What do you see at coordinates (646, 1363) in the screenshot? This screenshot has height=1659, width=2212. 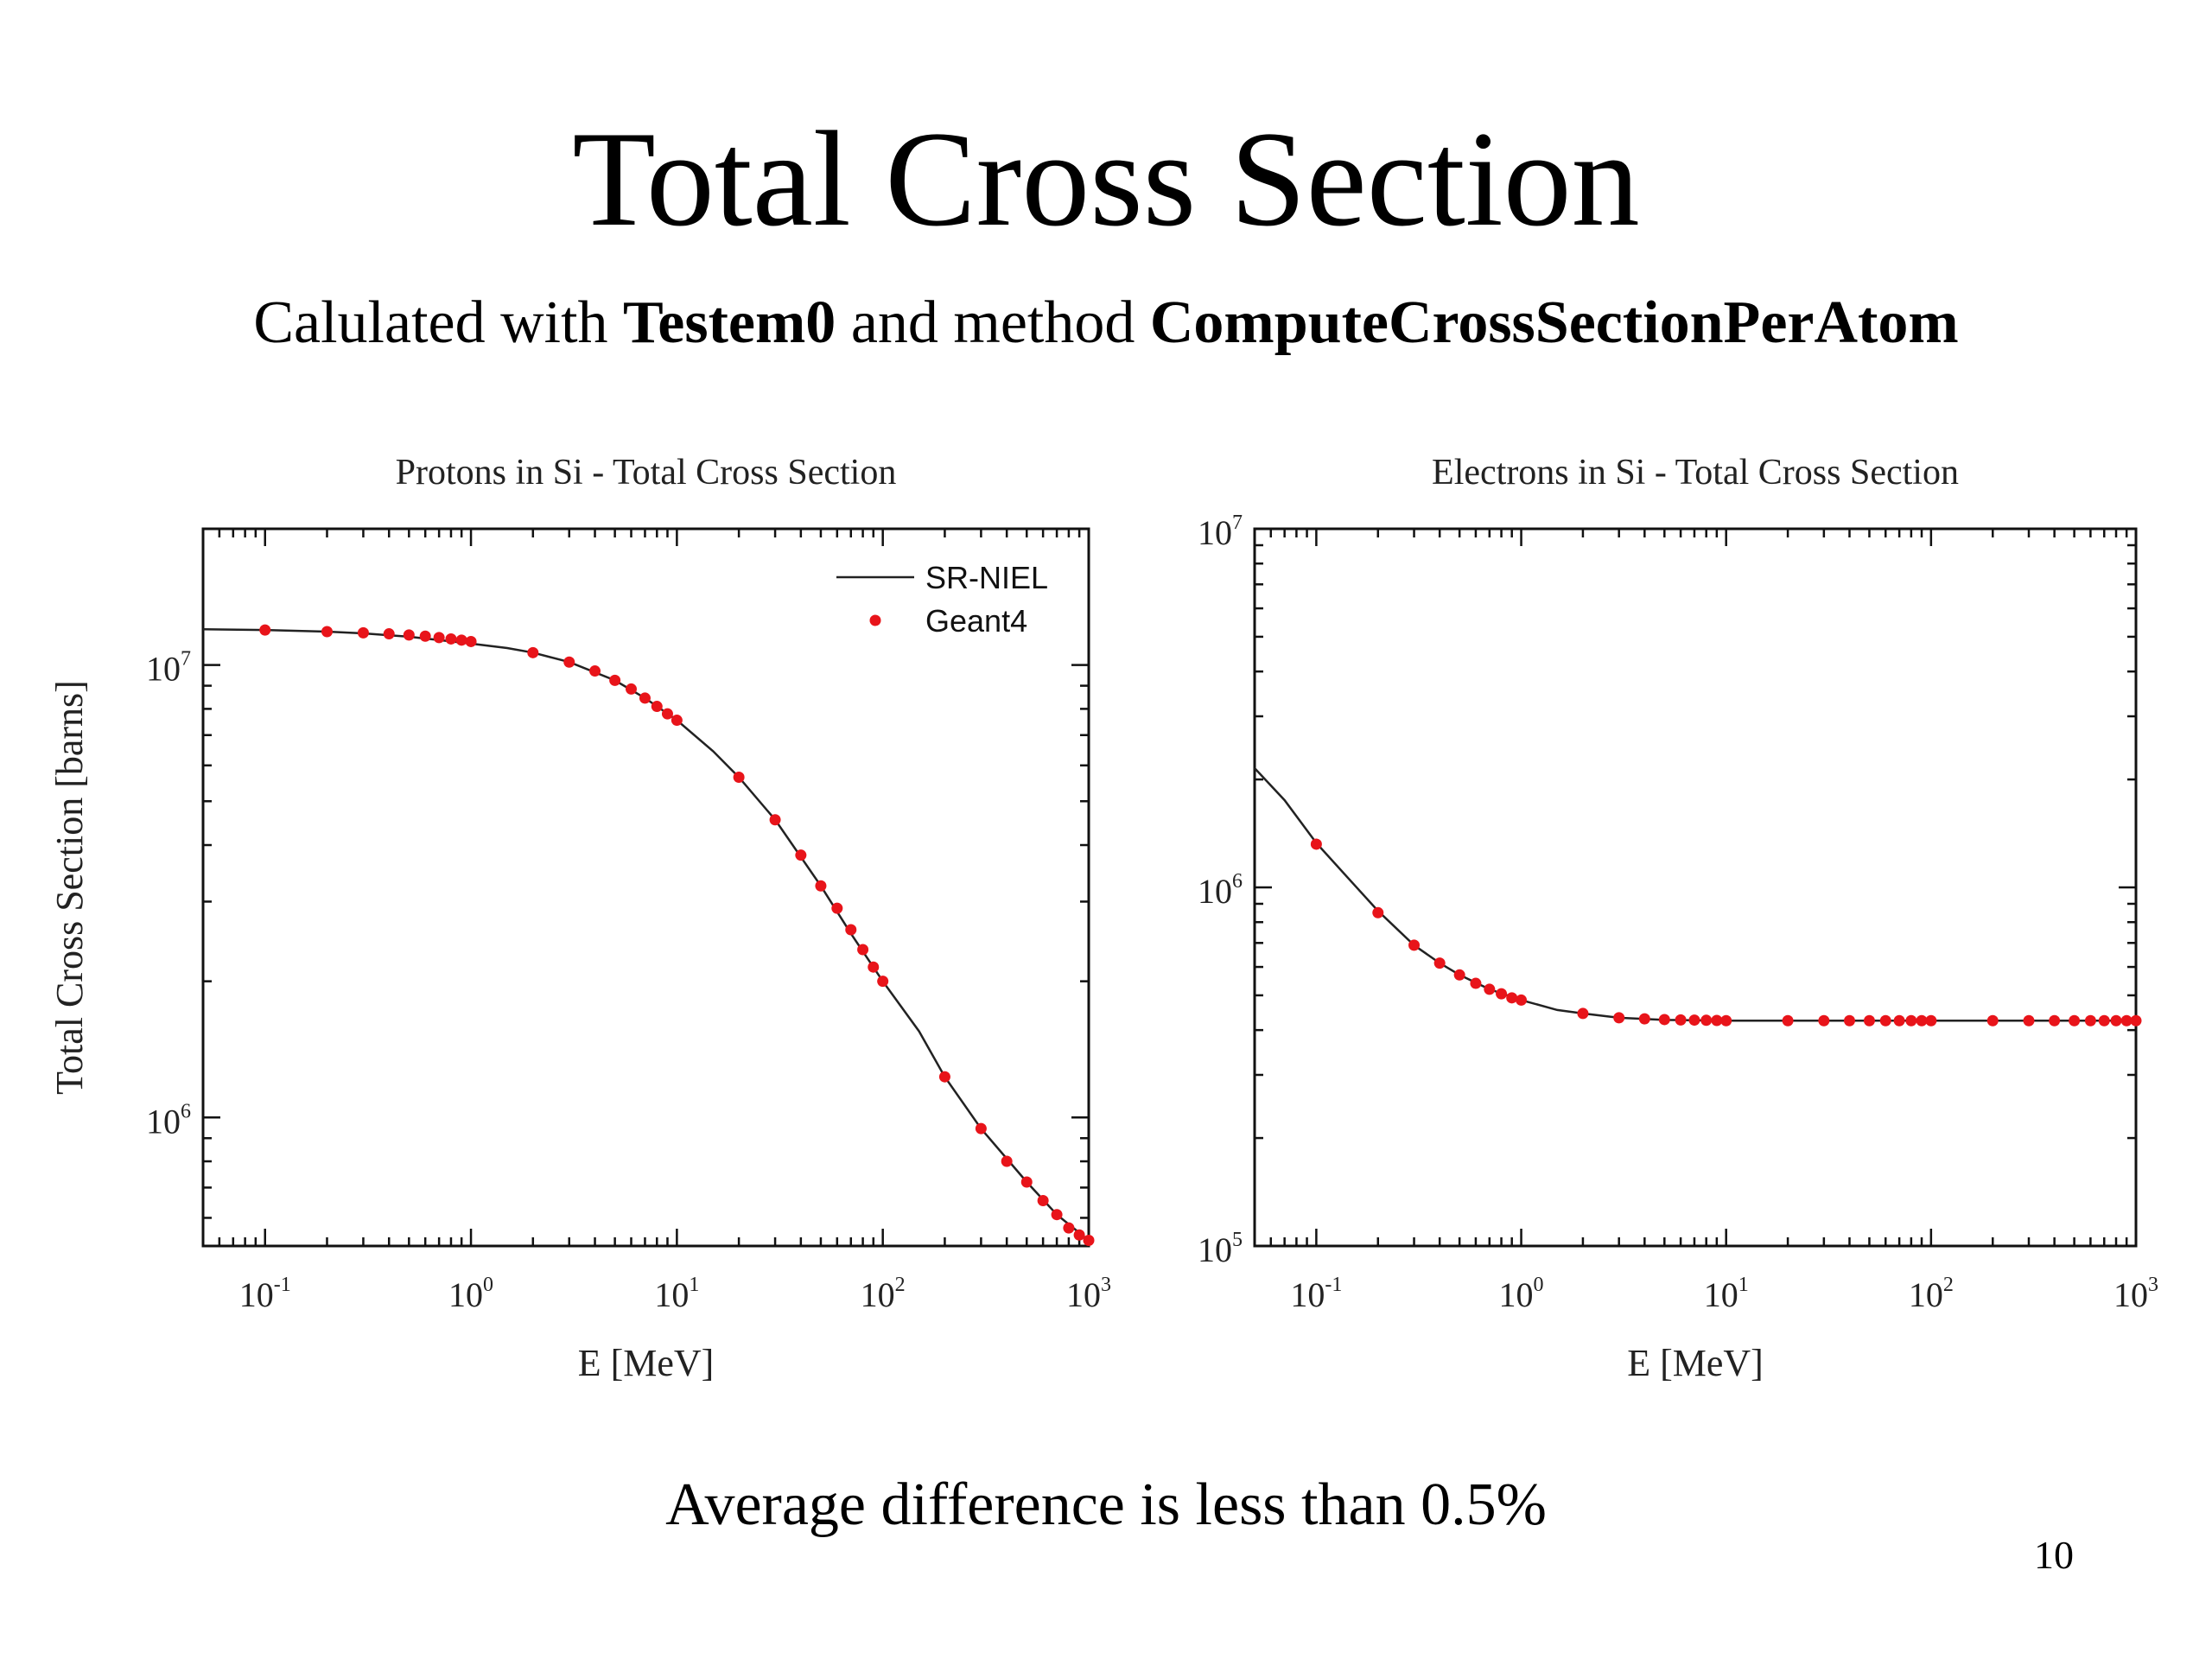 I see `x-axis-label: E [MeV]` at bounding box center [646, 1363].